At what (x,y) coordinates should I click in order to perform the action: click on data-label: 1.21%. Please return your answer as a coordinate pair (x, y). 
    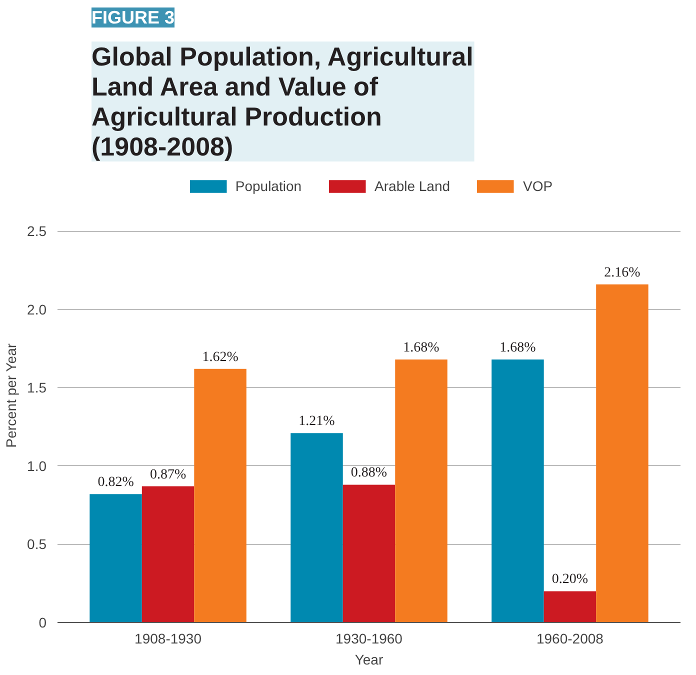
    Looking at the image, I should click on (317, 422).